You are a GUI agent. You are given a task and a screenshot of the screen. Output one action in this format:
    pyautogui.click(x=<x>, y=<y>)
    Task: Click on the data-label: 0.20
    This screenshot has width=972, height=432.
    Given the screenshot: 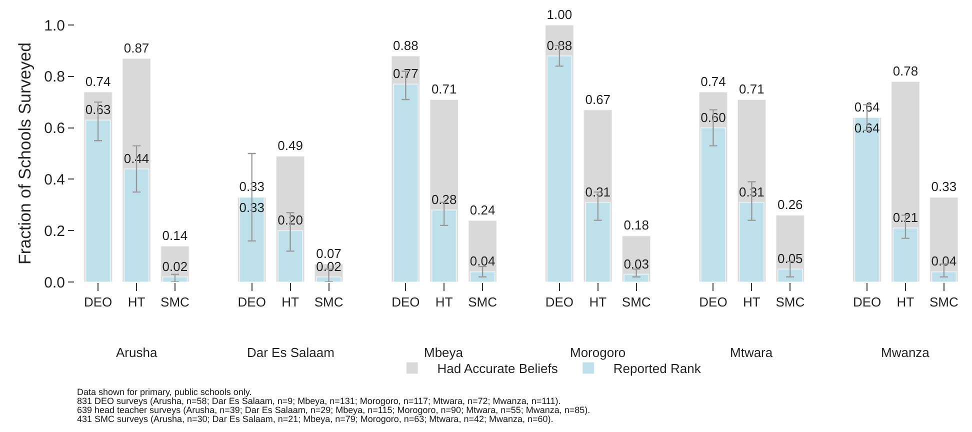 What is the action you would take?
    pyautogui.click(x=290, y=220)
    